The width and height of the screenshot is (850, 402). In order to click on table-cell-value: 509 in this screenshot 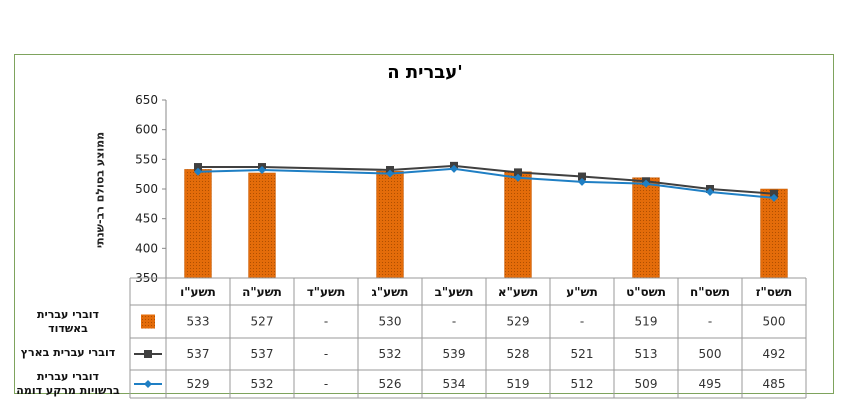, I will do `click(646, 384)`.